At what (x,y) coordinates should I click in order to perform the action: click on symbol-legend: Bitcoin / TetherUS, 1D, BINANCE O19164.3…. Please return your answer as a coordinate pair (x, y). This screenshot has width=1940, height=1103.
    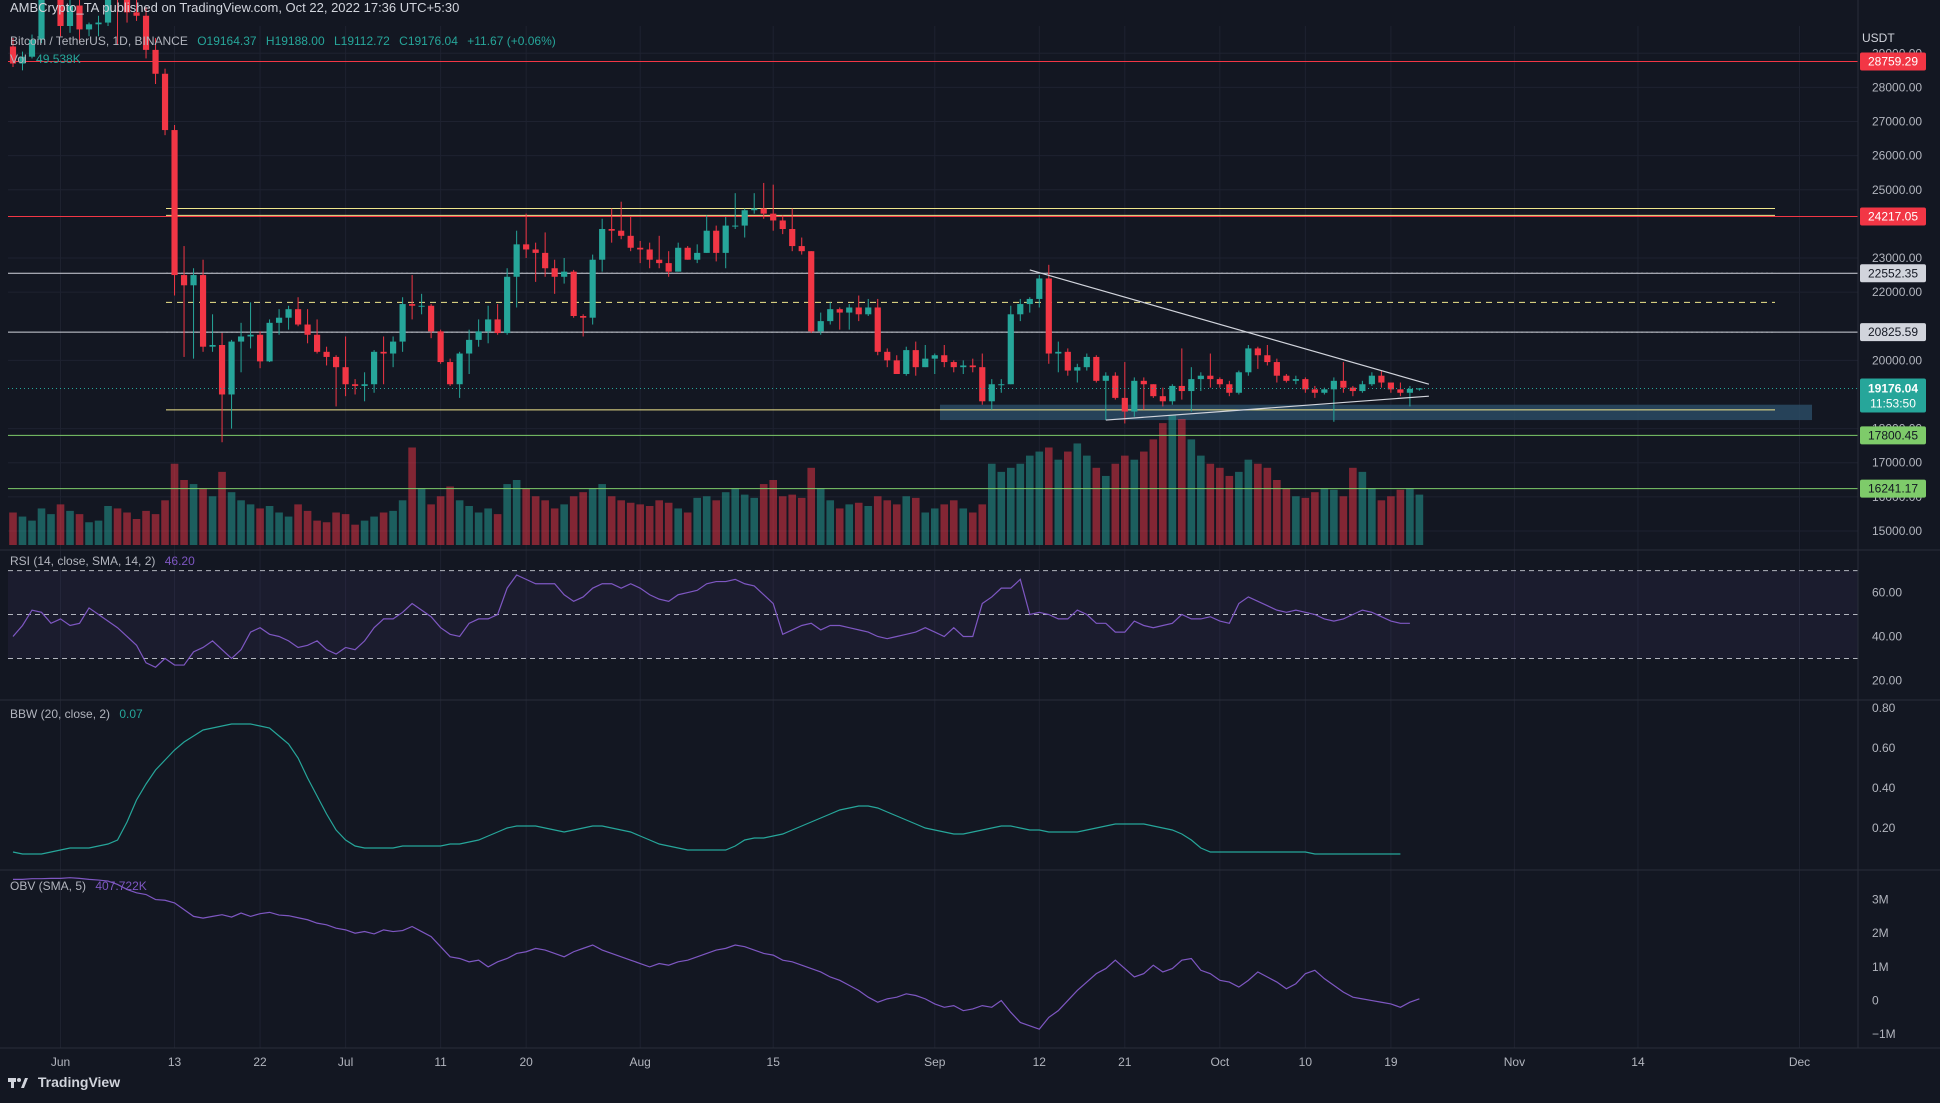
    Looking at the image, I should click on (286, 41).